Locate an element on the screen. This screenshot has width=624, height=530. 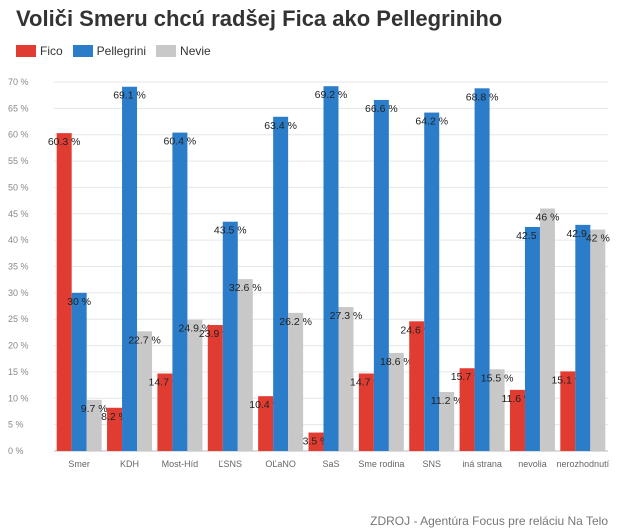
y-tick-label: 45 % is located at coordinates (18, 214).